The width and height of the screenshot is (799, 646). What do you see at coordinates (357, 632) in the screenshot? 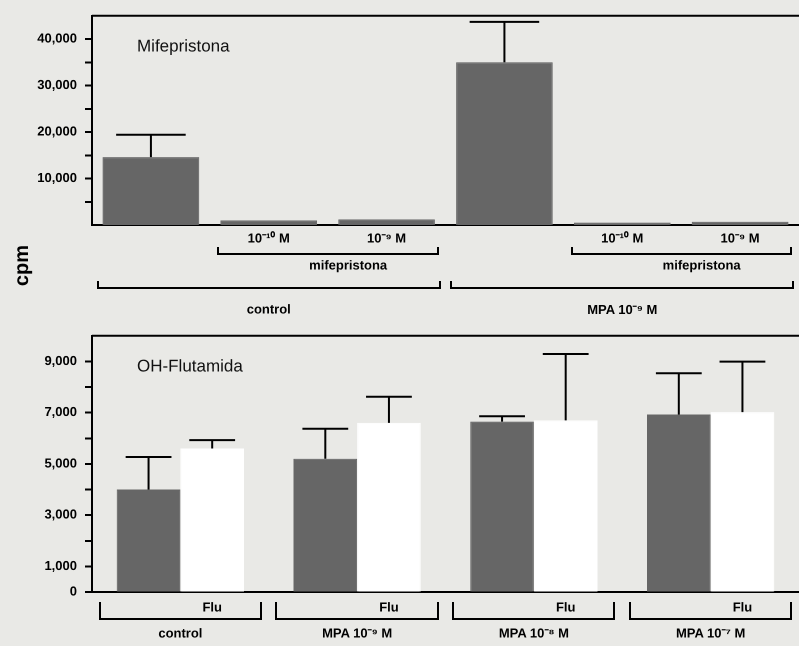
I see `x-tick-label: MPA 10⁻⁹ M` at bounding box center [357, 632].